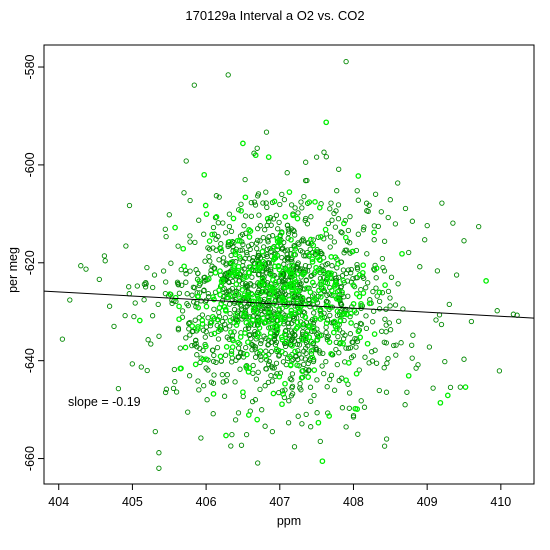 The height and width of the screenshot is (550, 550). What do you see at coordinates (206, 502) in the screenshot?
I see `x-tick-label: 406` at bounding box center [206, 502].